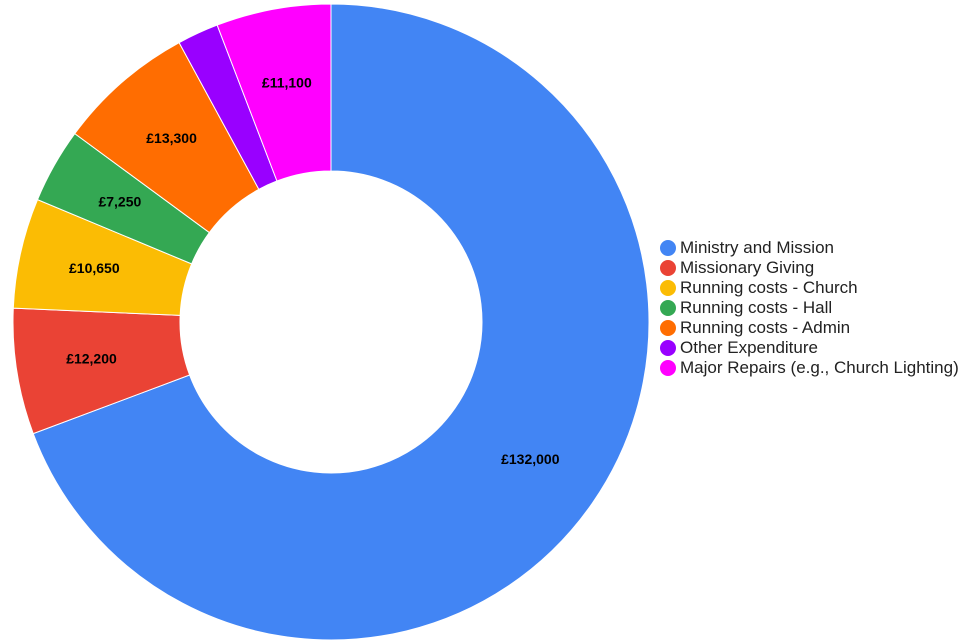  I want to click on legend-item: Running costs - Church, so click(816, 287).